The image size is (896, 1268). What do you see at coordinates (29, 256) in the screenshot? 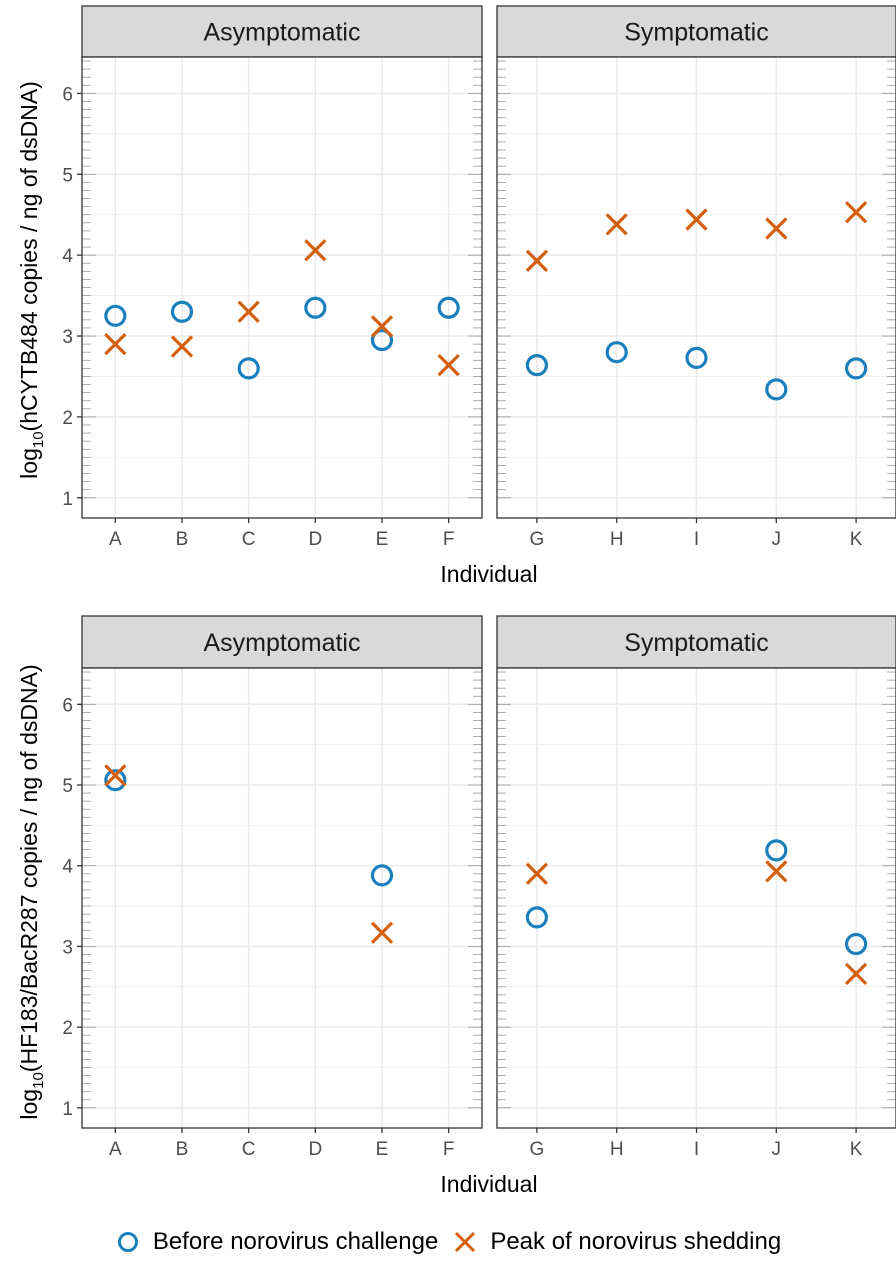
I see `y-axis-title-rest: (hCYTB484 copies / ng of dsDNA)` at bounding box center [29, 256].